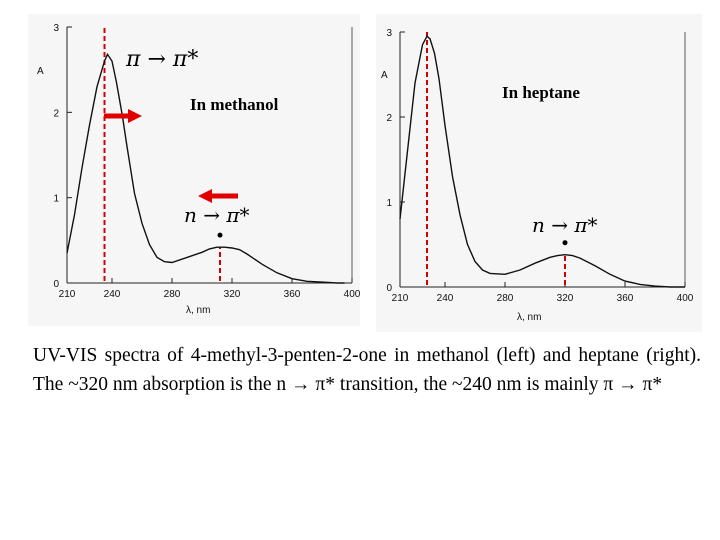 This screenshot has width=720, height=540. Describe the element at coordinates (161, 59) in the screenshot. I see `pi-pi-star-label: π → π*` at that location.